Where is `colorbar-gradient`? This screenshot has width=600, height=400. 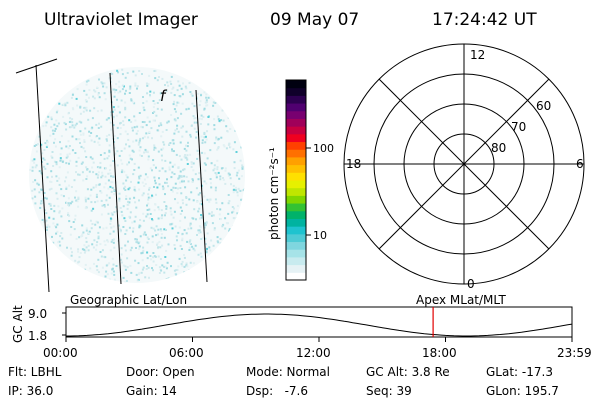
colorbar-gradient is located at coordinates (296, 180).